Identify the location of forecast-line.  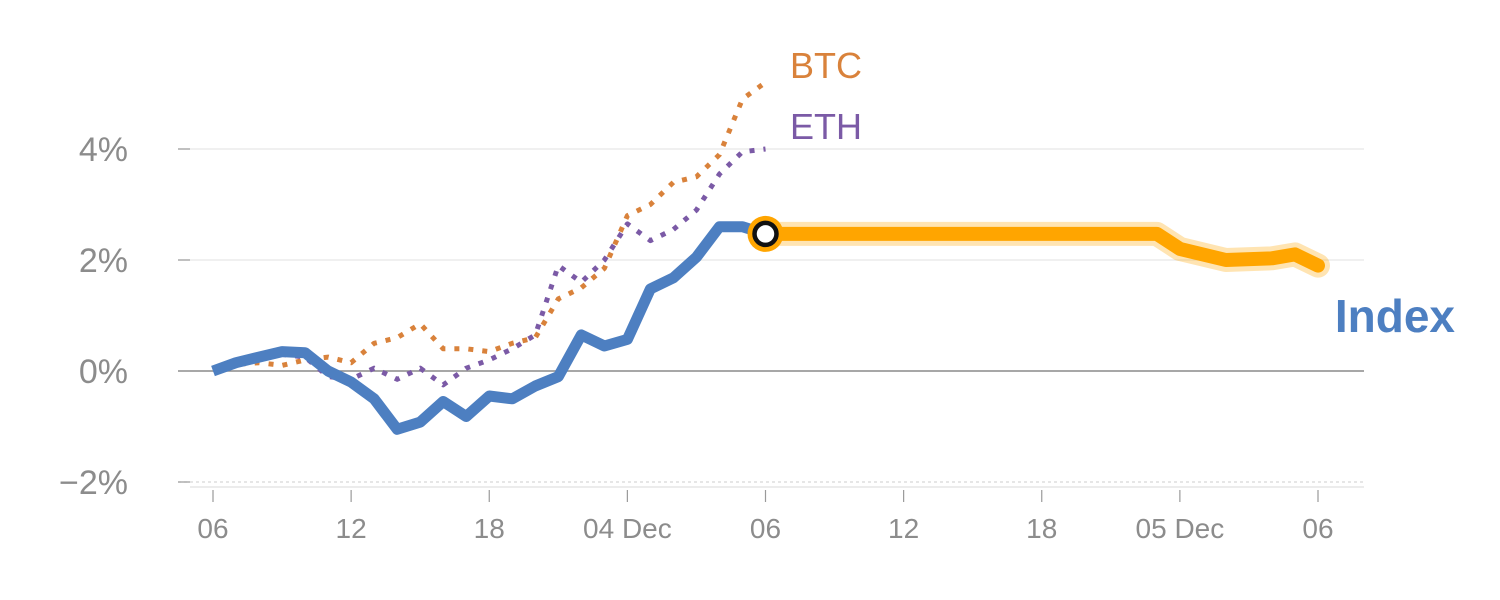
(1041, 249).